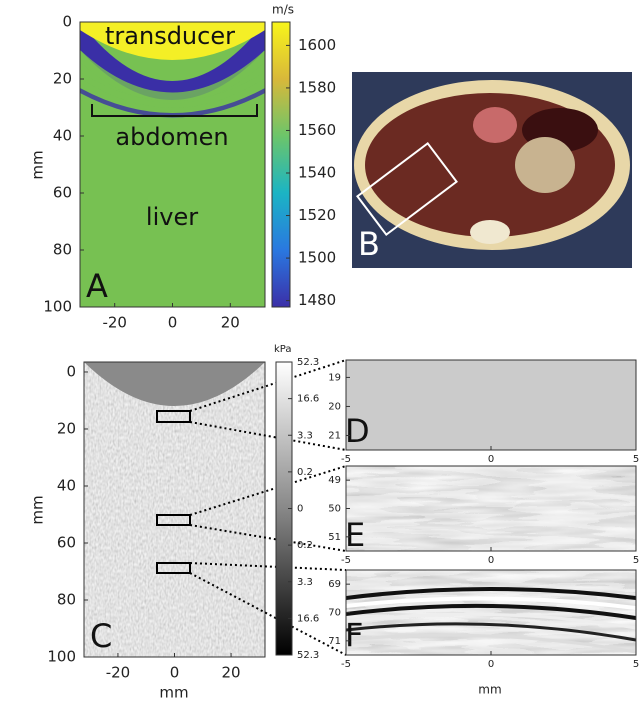  What do you see at coordinates (300, 509) in the screenshot?
I see `colorbar-tick-label: 0` at bounding box center [300, 509].